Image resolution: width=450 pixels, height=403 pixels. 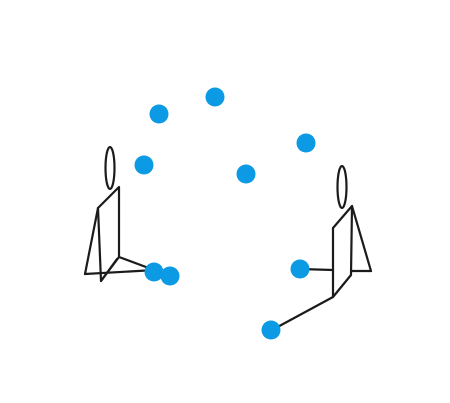 I want to click on left-juggler-head, so click(x=110, y=168).